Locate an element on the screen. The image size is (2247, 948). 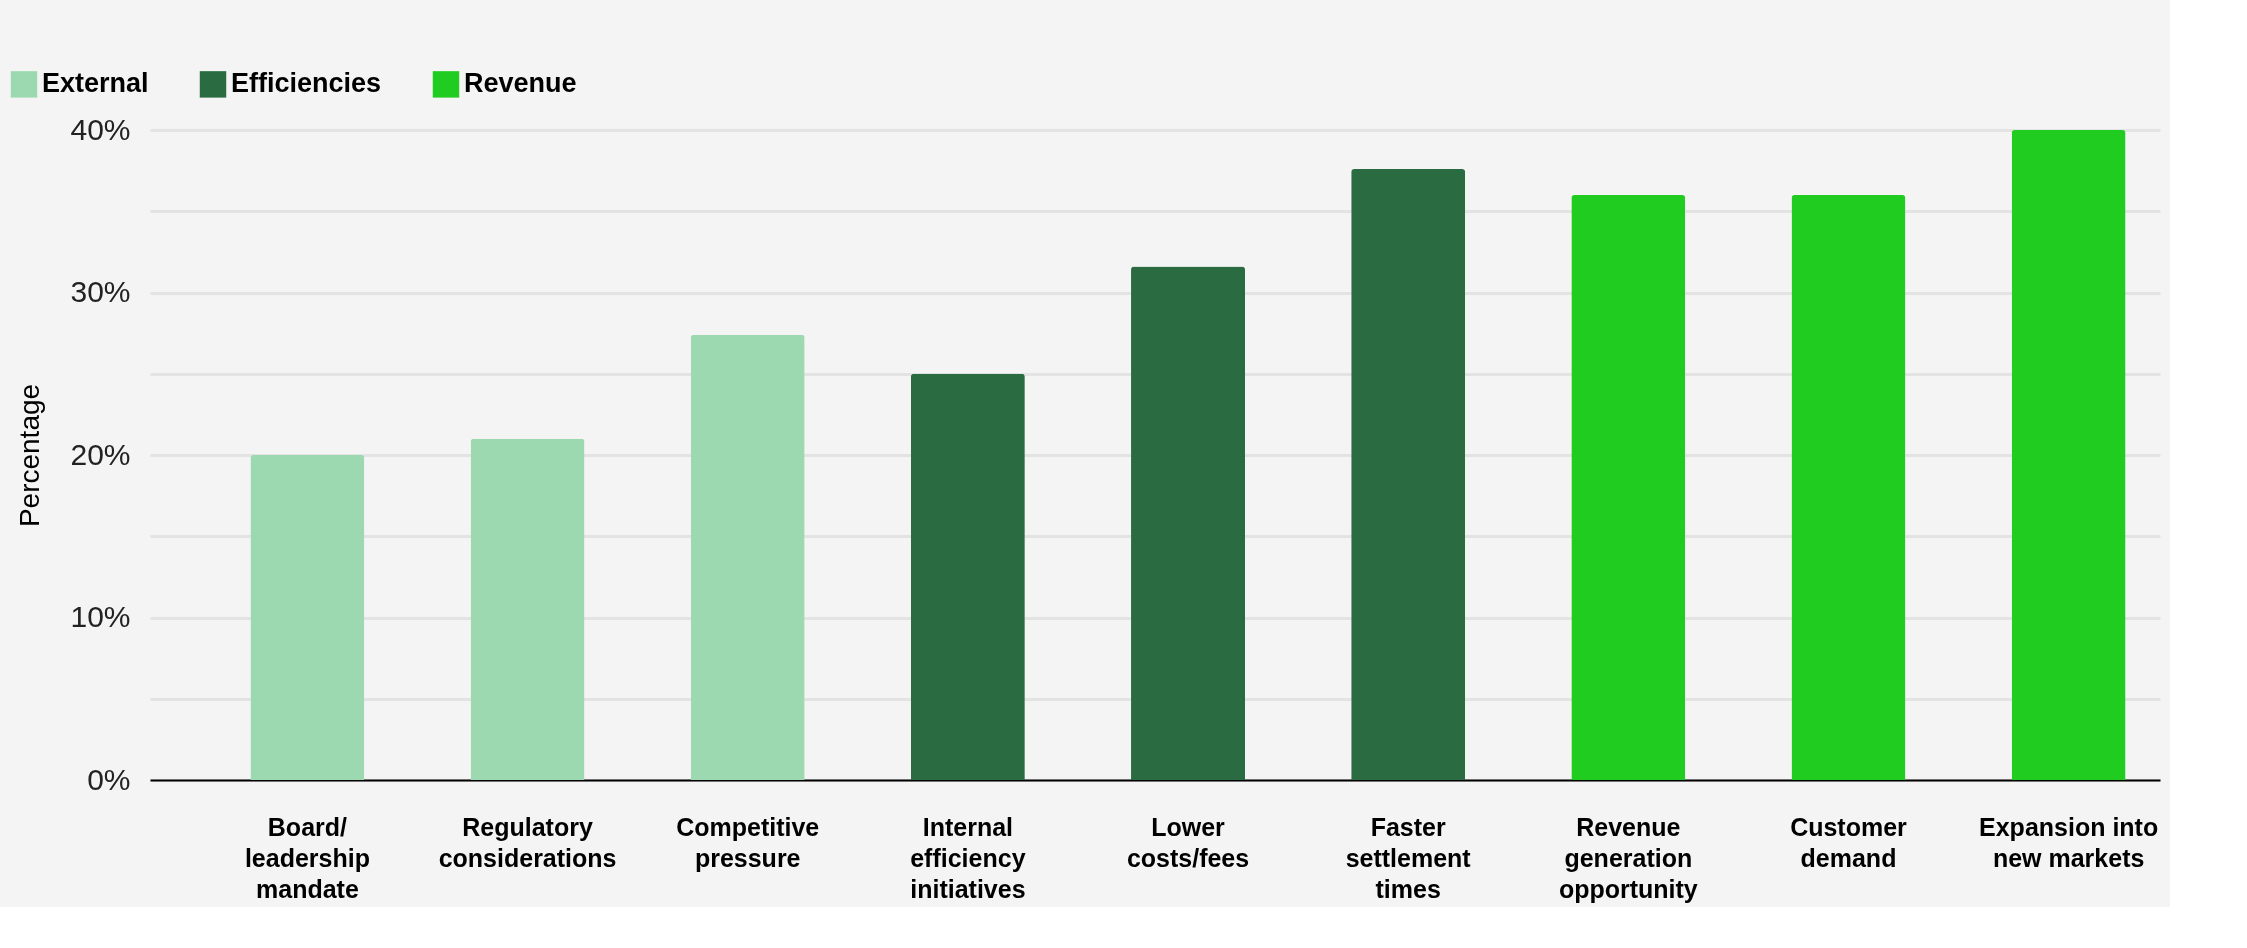
x-tick-label: Regulatory considerations is located at coordinates (527, 842).